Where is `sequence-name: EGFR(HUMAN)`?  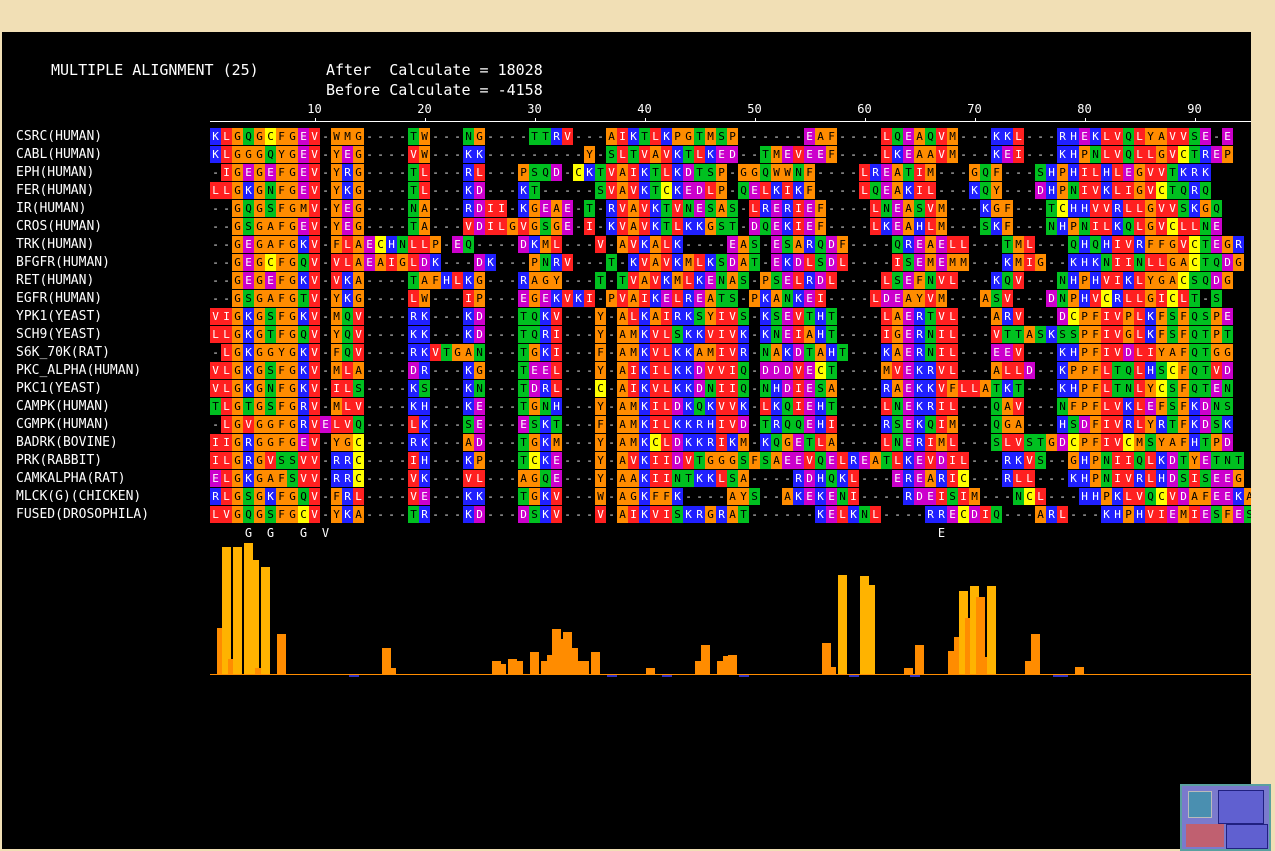 sequence-name: EGFR(HUMAN) is located at coordinates (59, 298).